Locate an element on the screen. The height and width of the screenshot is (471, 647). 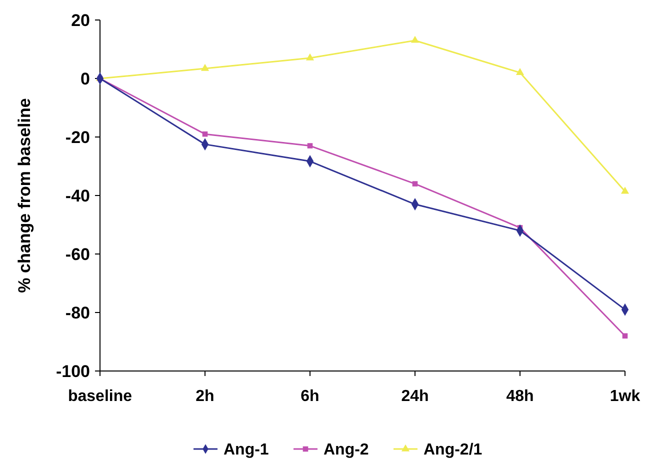
y-tick-label: -100 is located at coordinates (73, 371).